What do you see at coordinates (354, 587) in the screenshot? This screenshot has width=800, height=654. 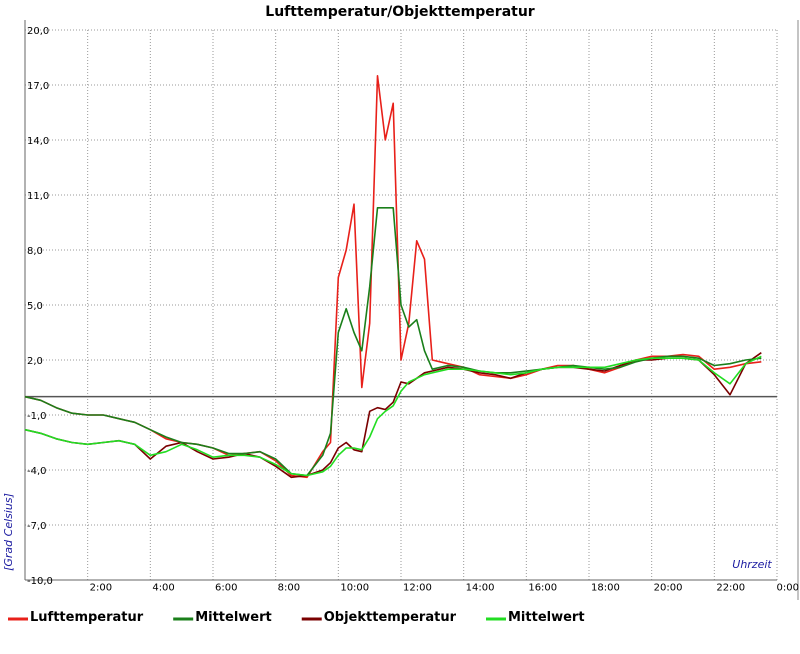 I see `x-tick-label: 10:00` at bounding box center [354, 587].